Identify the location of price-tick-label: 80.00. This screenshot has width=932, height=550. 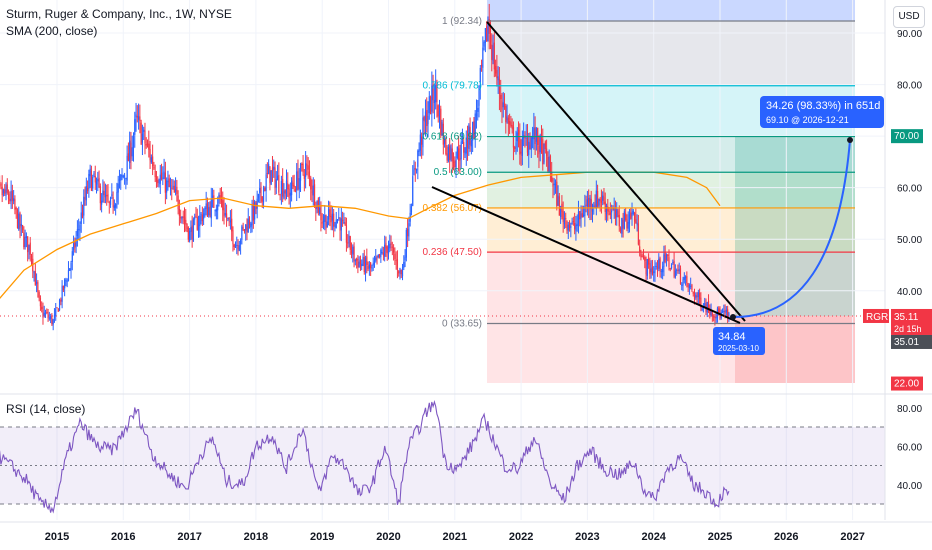
(909, 86).